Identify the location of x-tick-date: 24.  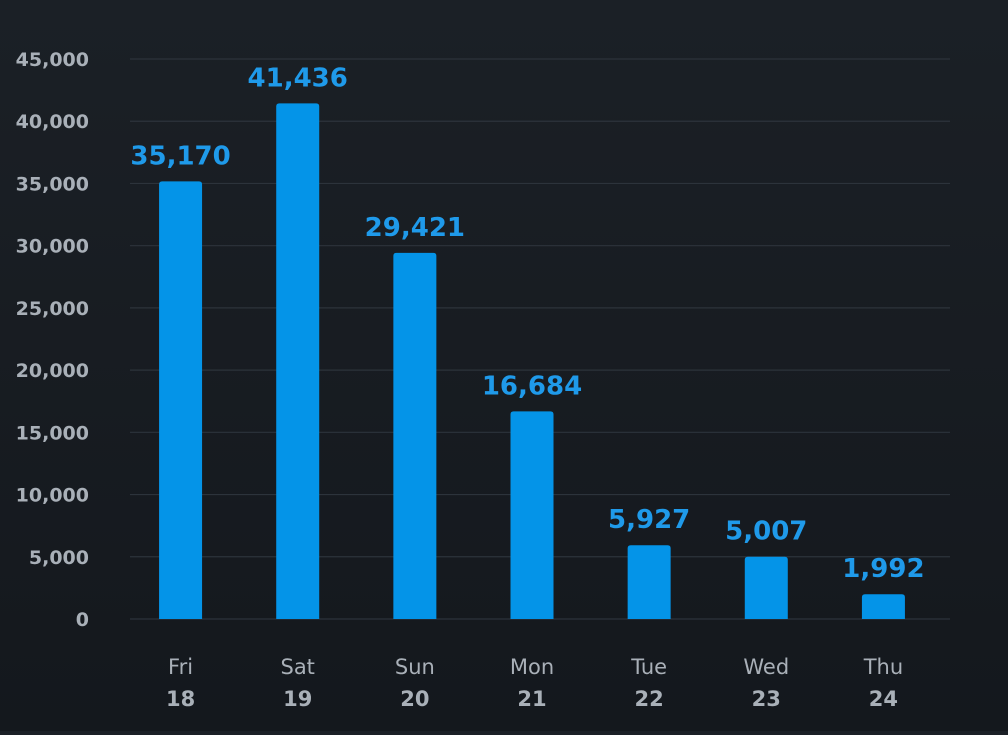
(883, 699).